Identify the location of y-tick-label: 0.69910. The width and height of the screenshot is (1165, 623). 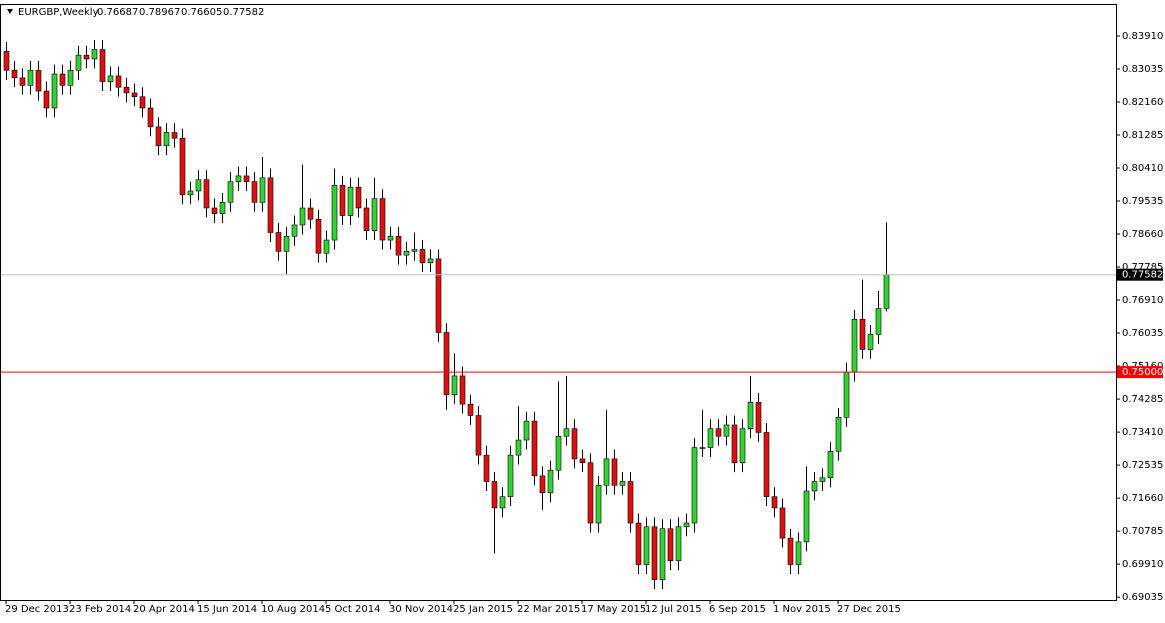
(1142, 564).